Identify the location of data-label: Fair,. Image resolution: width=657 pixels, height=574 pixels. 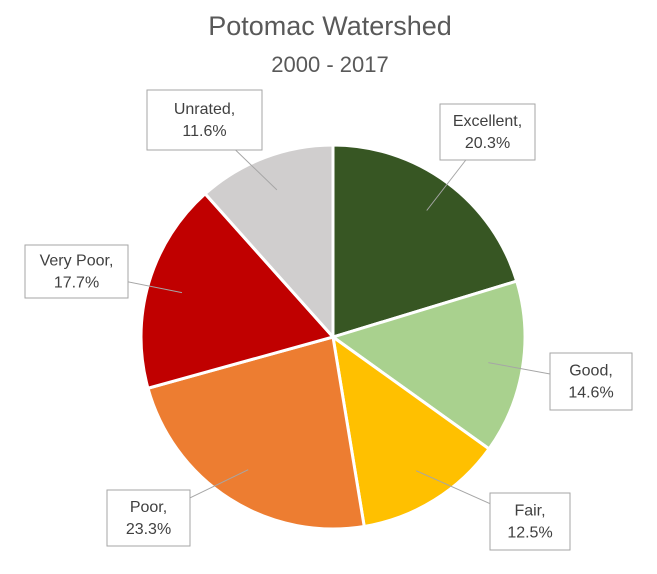
(529, 511).